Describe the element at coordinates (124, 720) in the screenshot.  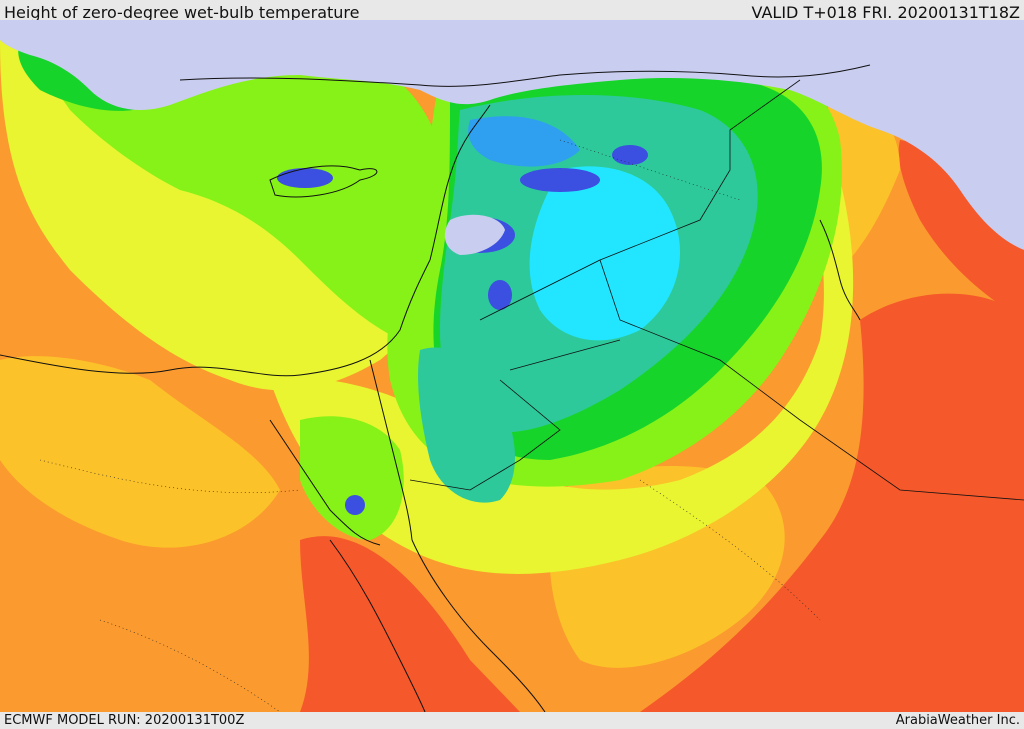
I see `model-run-label: ECMWF MODEL RUN: 20200131T00Z` at that location.